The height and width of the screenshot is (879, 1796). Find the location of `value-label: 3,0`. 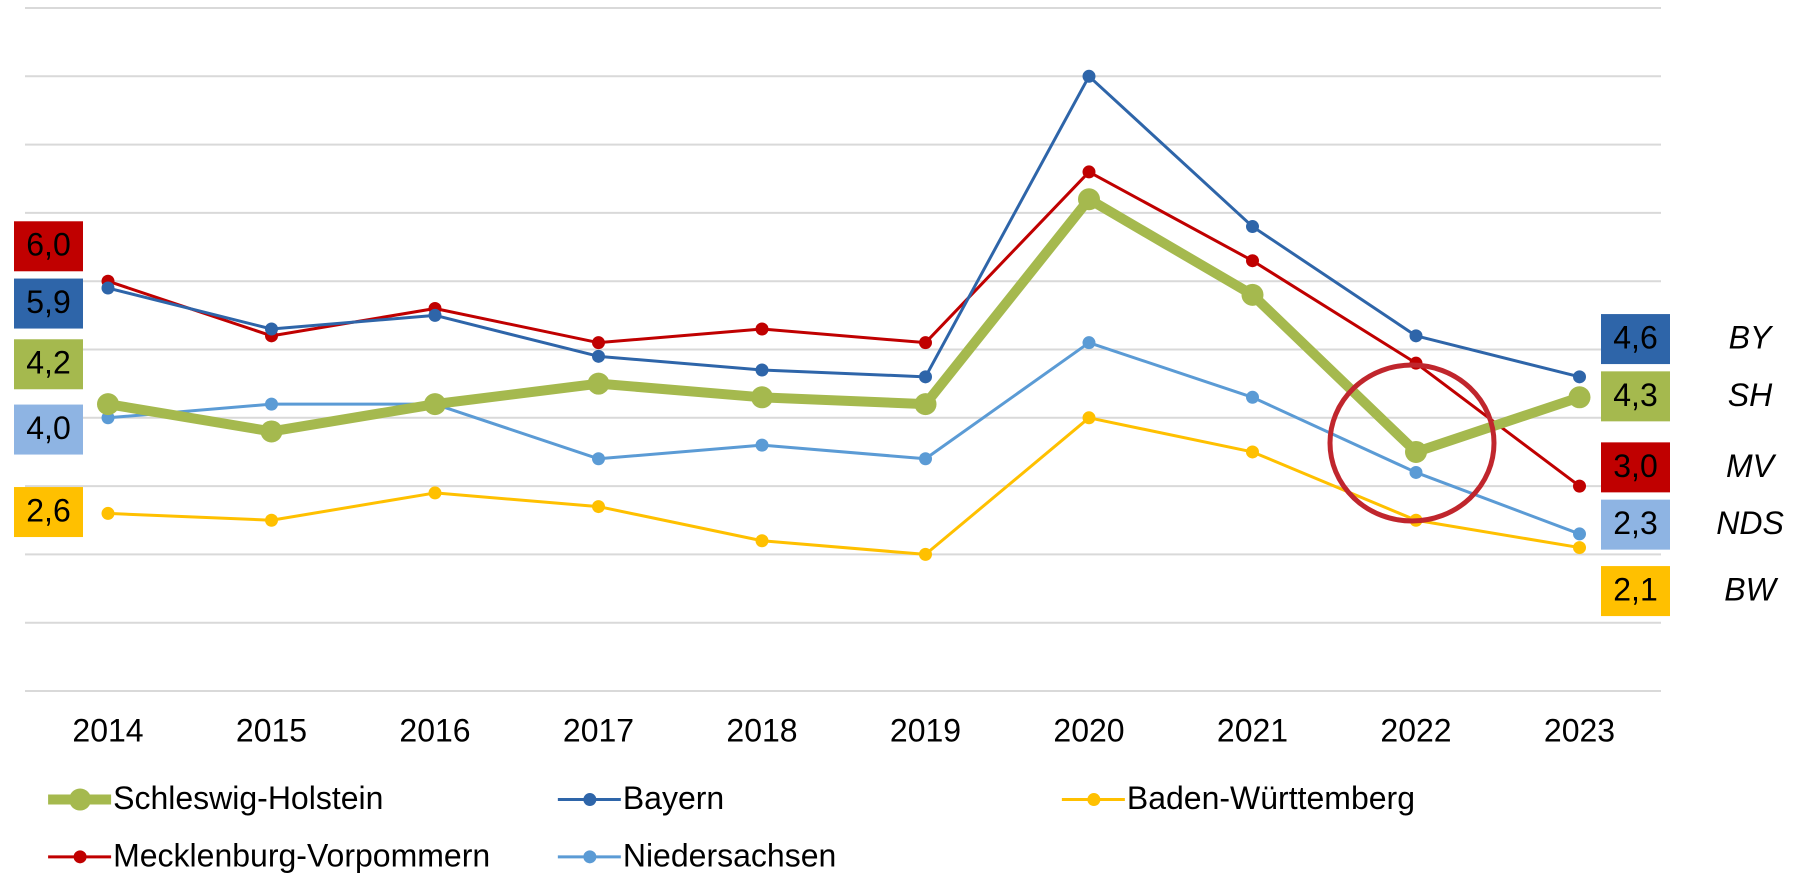

value-label: 3,0 is located at coordinates (1635, 466).